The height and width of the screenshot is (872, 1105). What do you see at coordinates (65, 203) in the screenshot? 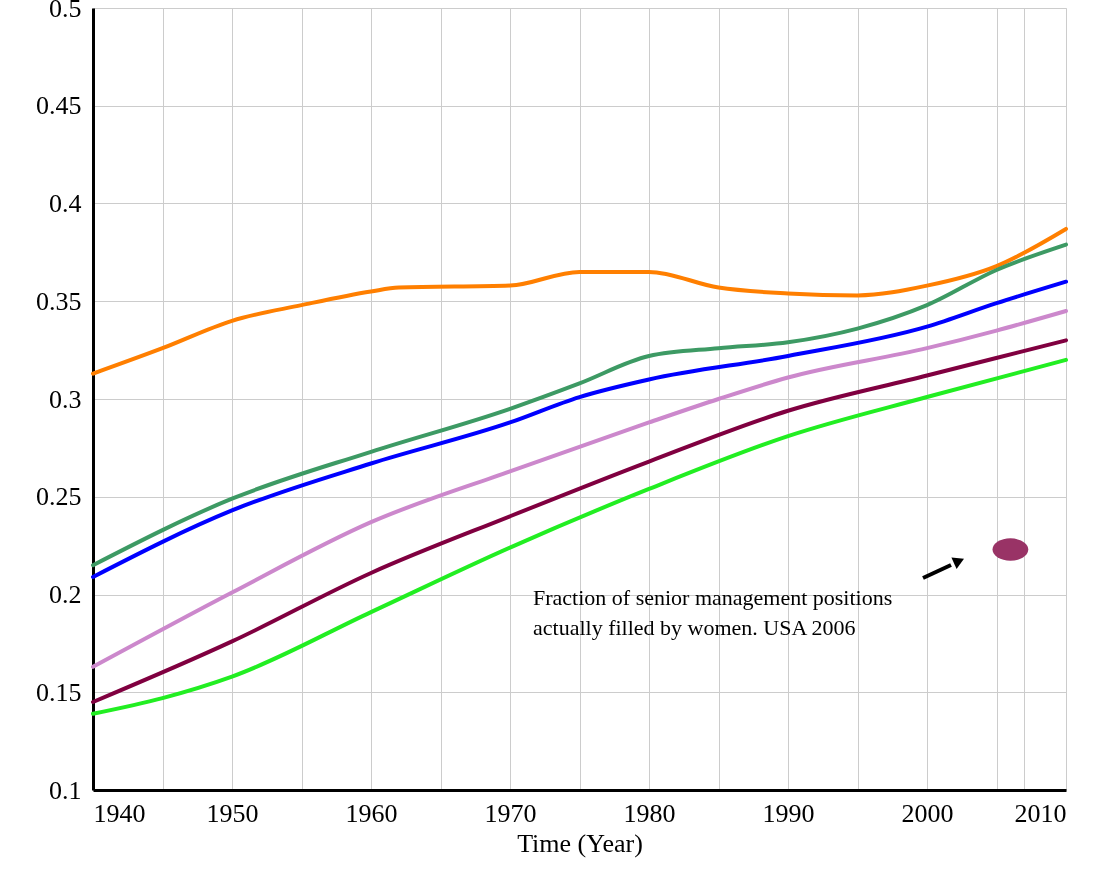
I see `y-tick-label: 0.4` at bounding box center [65, 203].